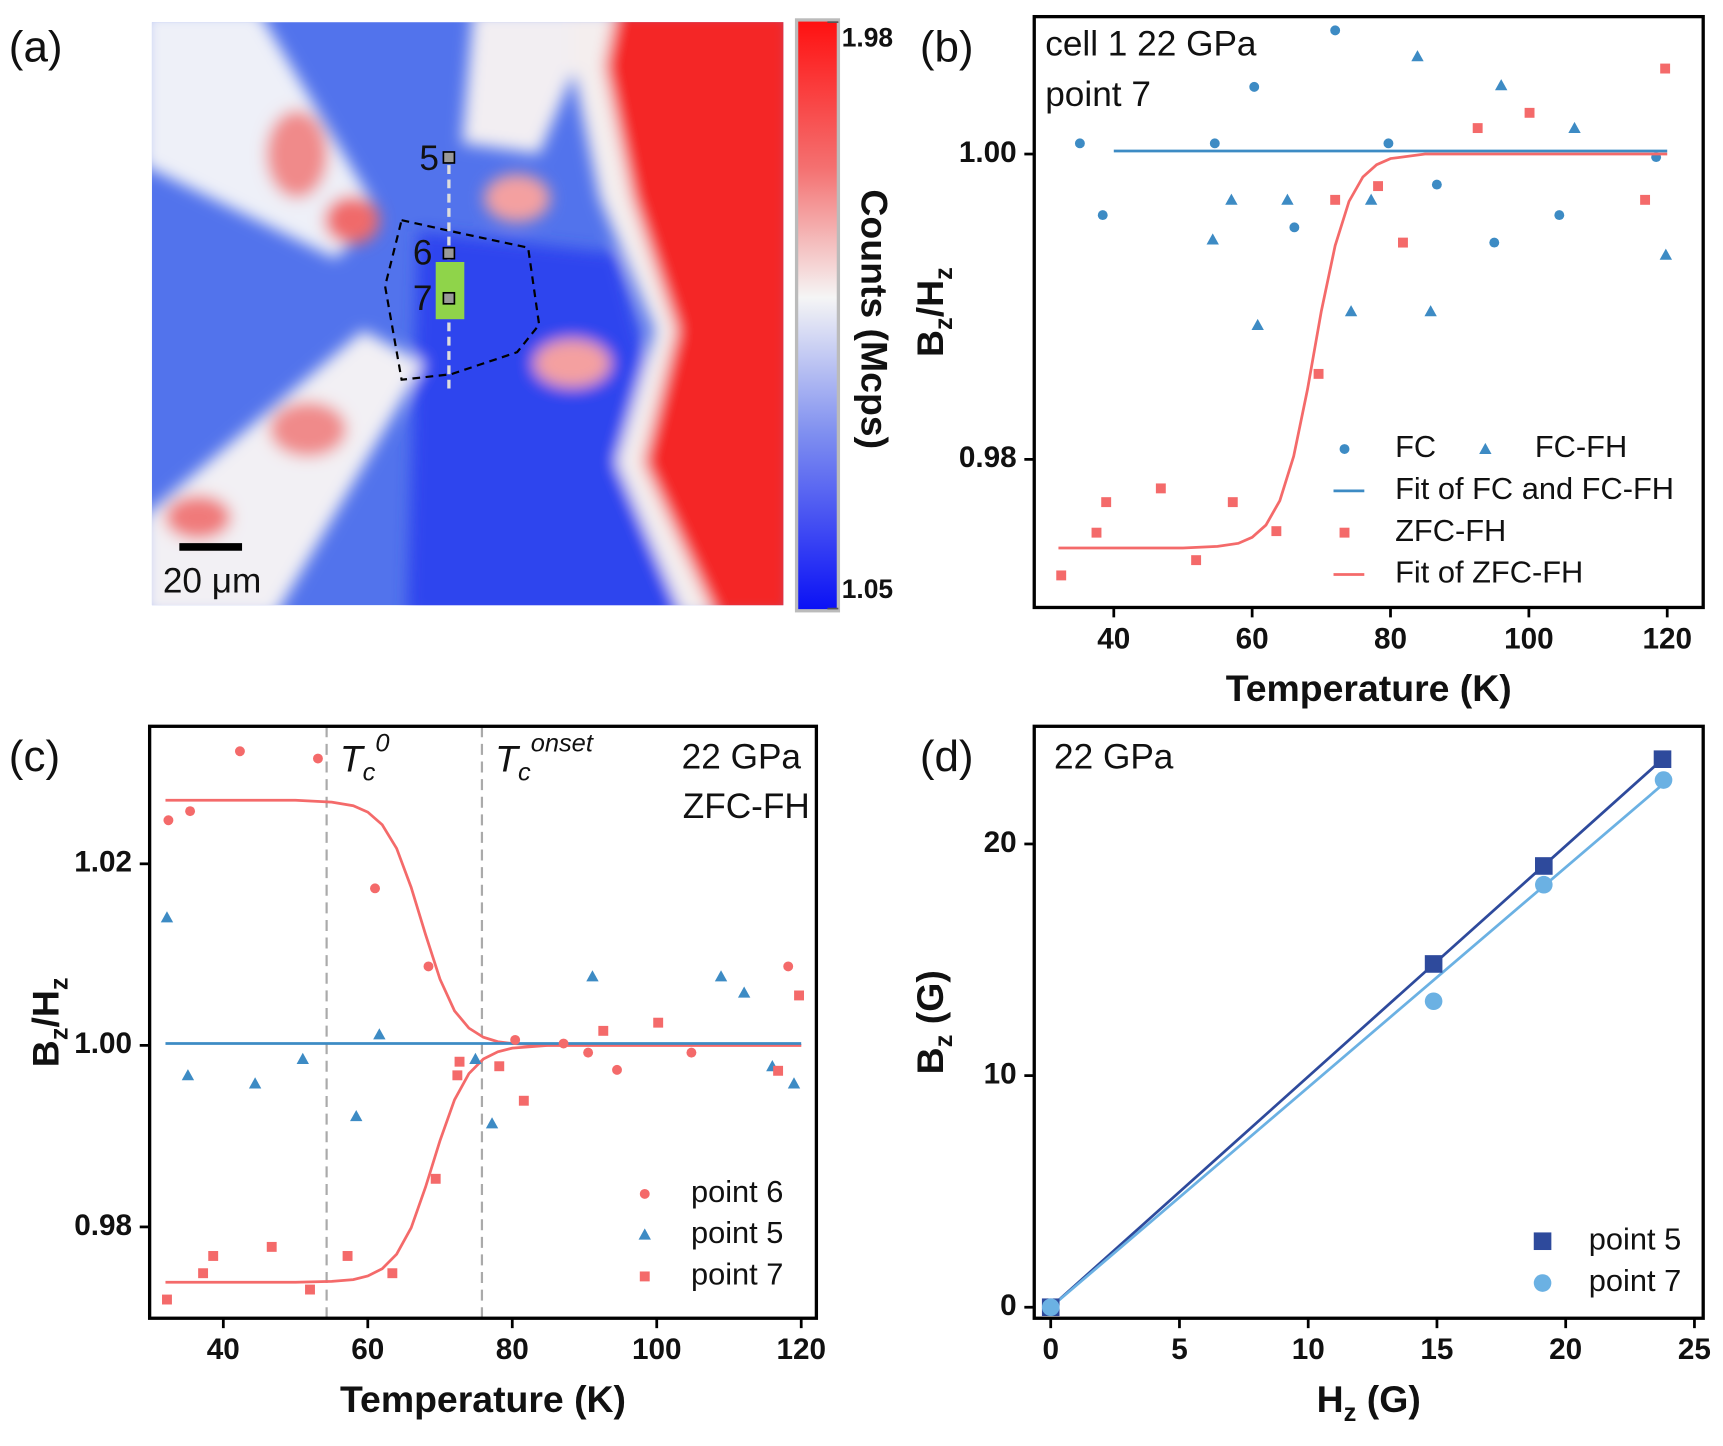  What do you see at coordinates (450, 290) in the screenshot?
I see `highlight` at bounding box center [450, 290].